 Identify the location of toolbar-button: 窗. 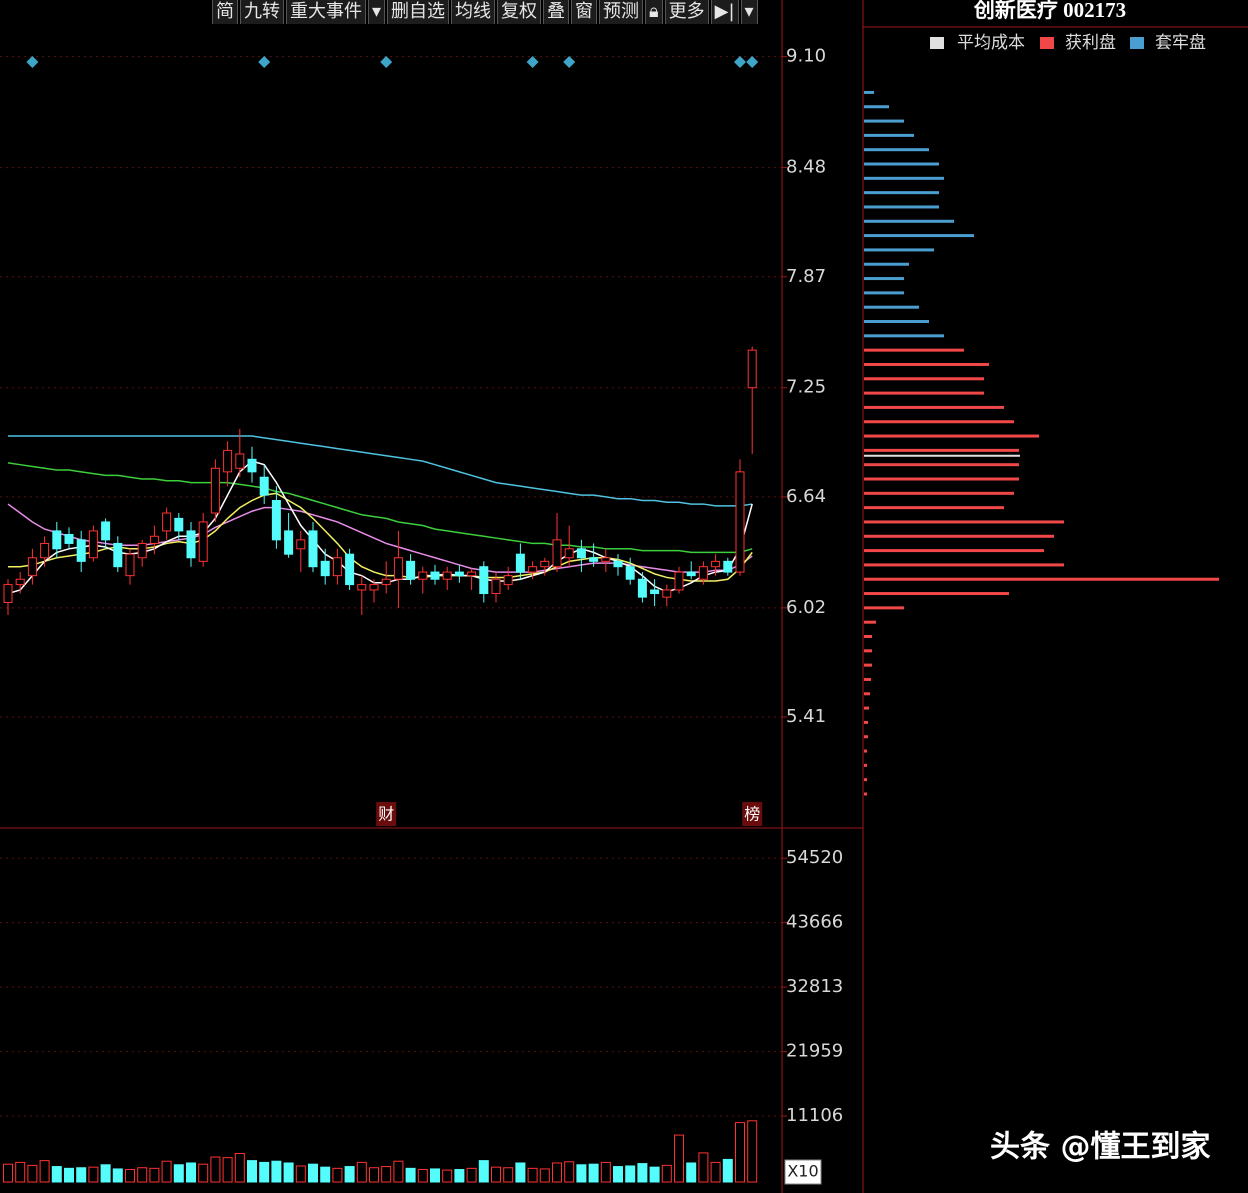
(584, 12).